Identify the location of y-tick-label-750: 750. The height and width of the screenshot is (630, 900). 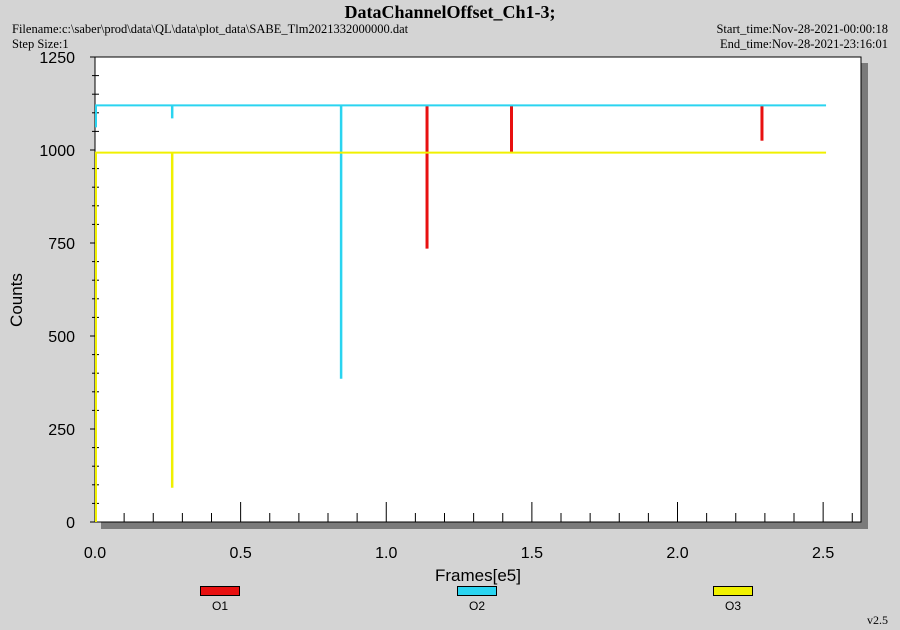
(61, 244).